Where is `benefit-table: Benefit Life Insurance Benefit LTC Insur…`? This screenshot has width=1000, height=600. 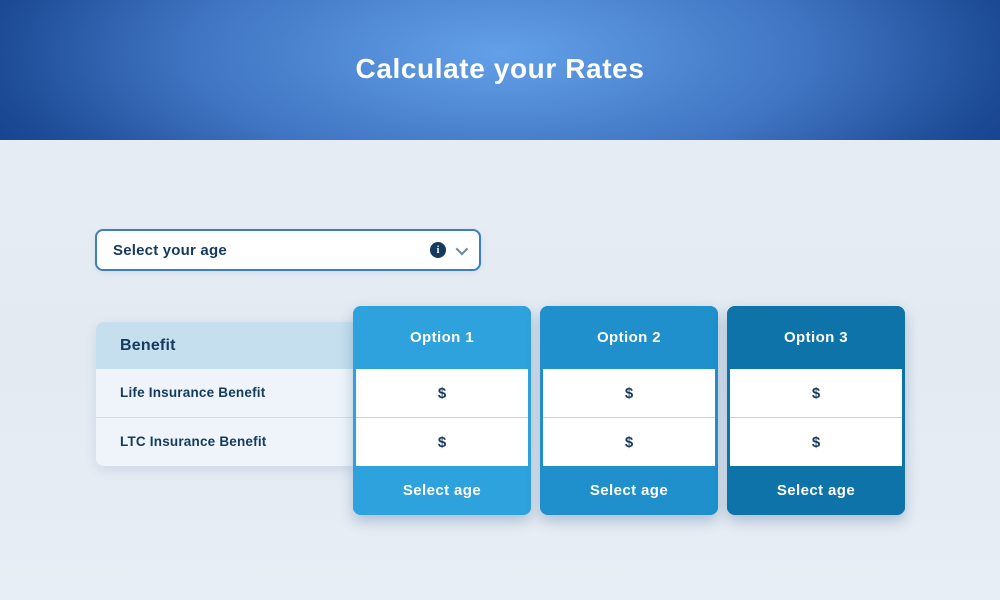
benefit-table: Benefit Life Insurance Benefit LTC Insur… is located at coordinates (227, 394).